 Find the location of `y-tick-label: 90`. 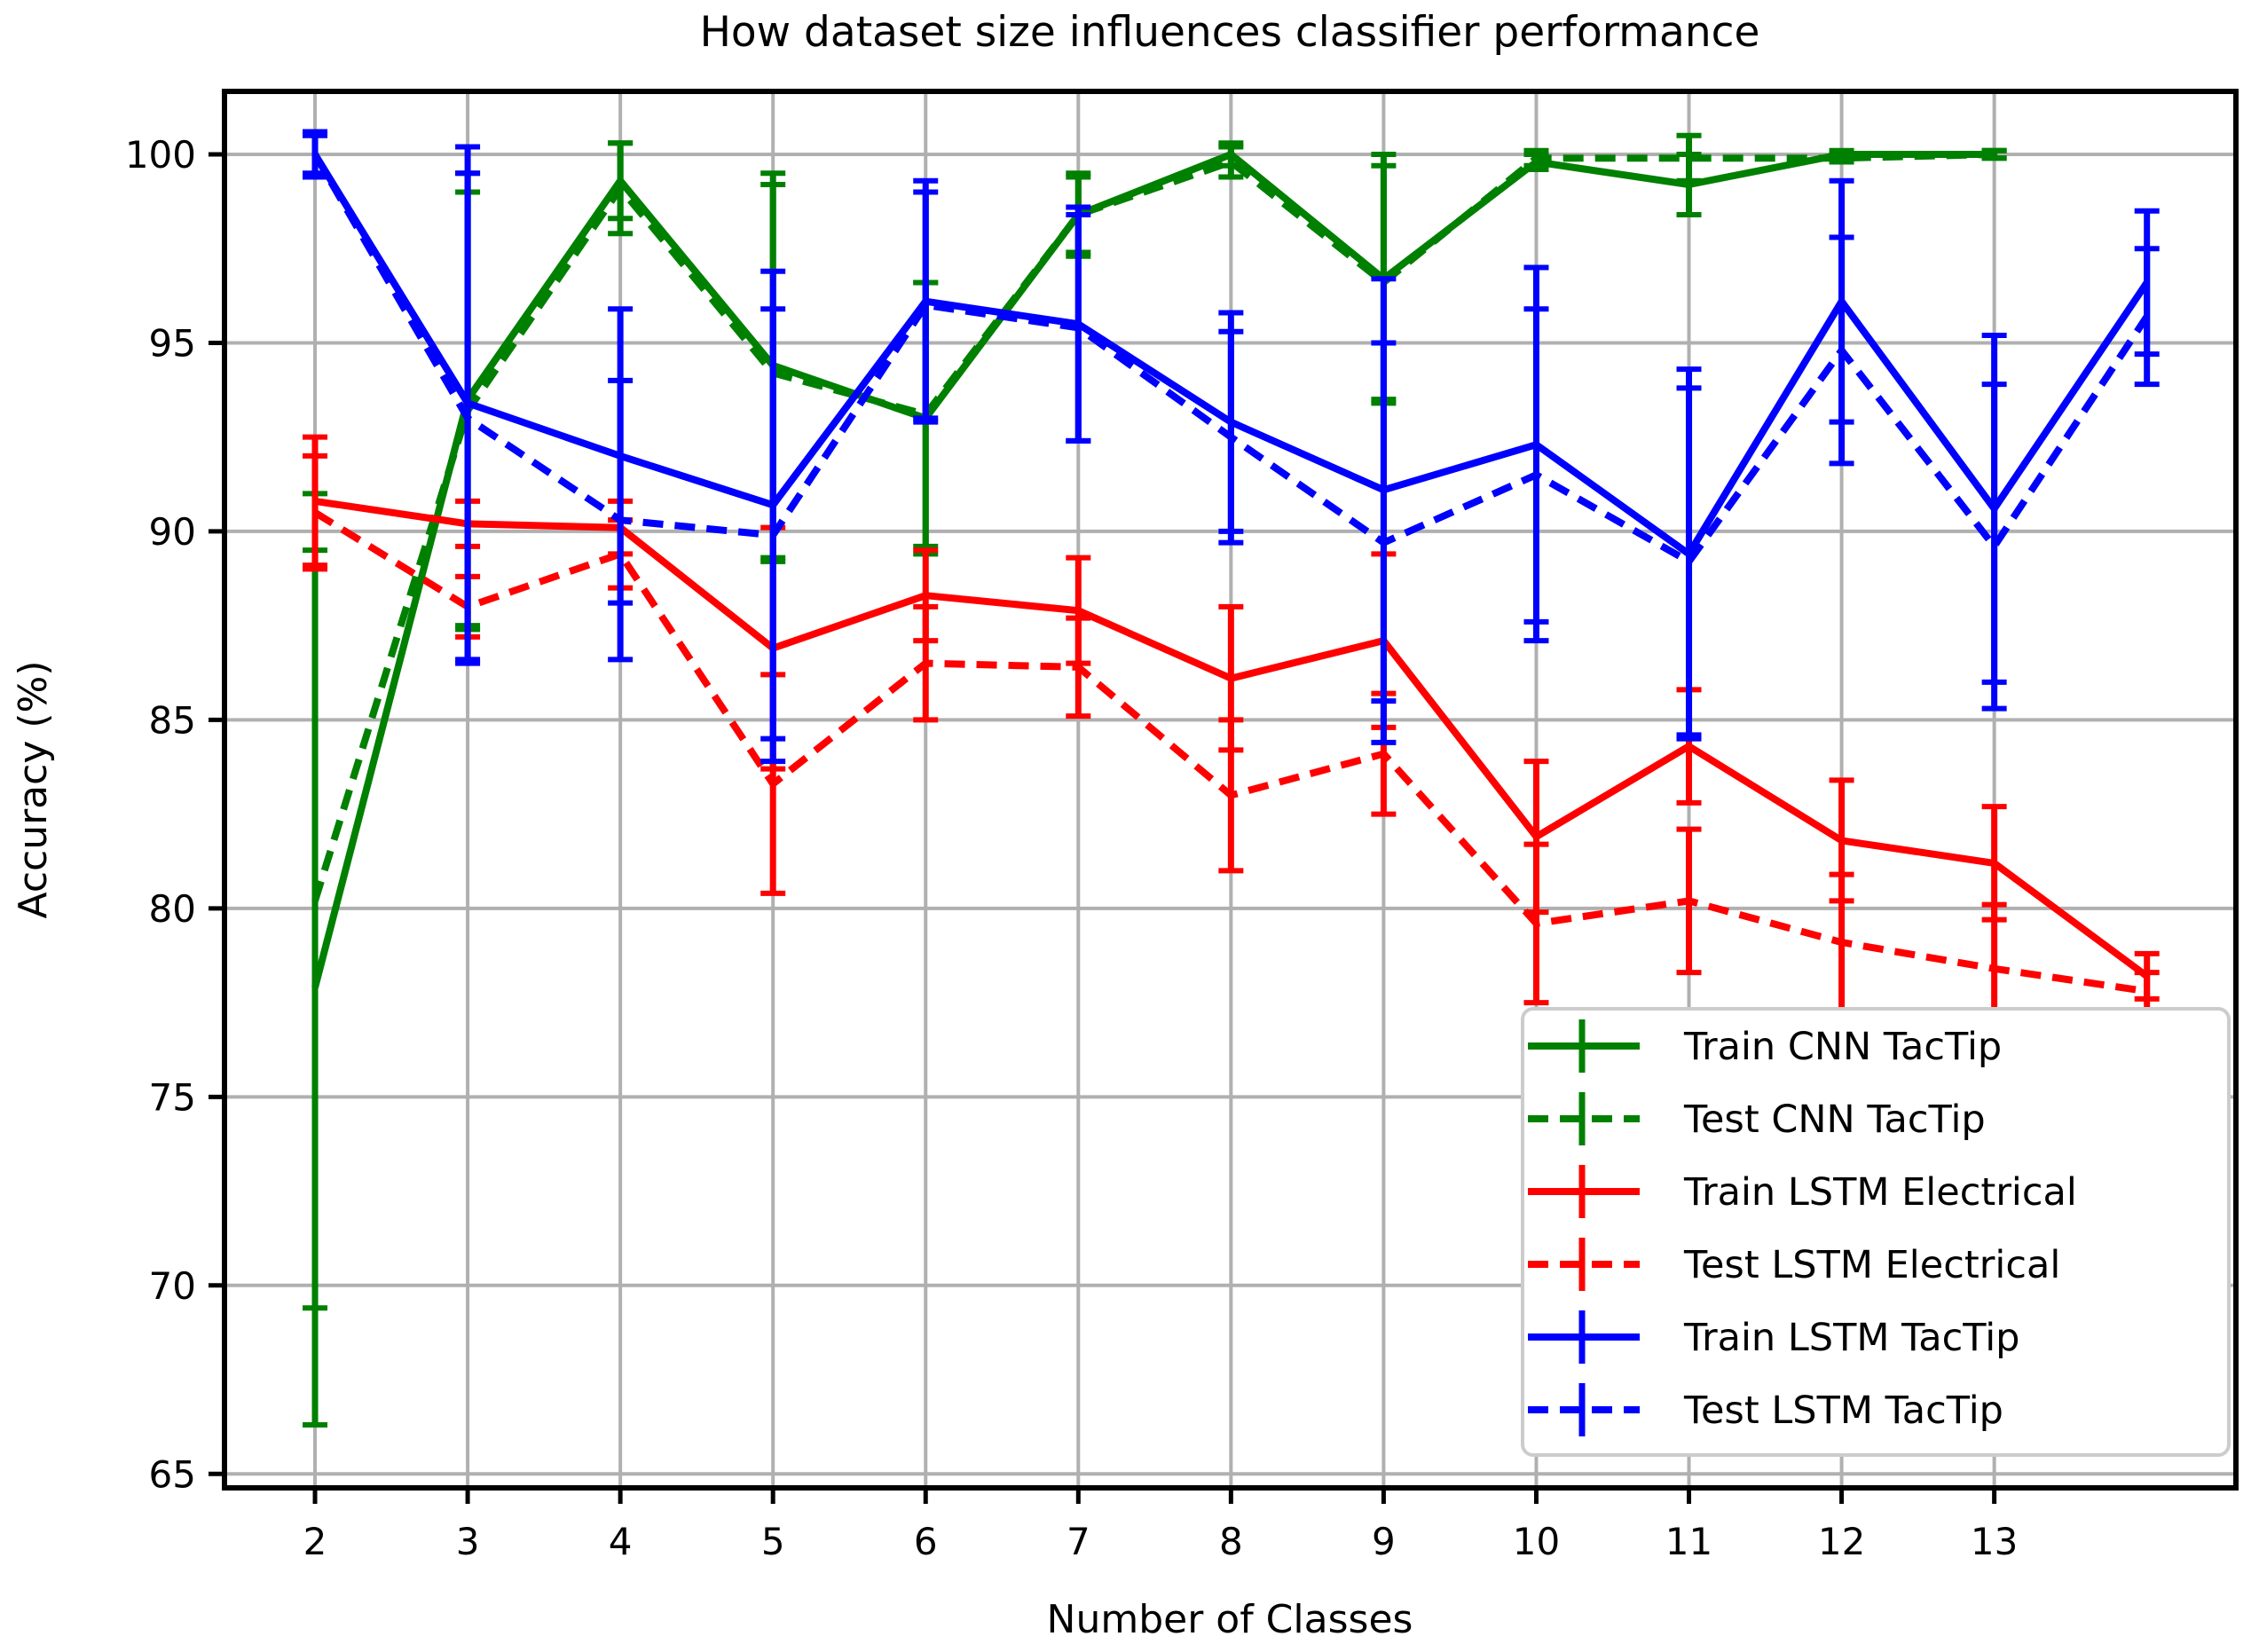

y-tick-label: 90 is located at coordinates (172, 532).